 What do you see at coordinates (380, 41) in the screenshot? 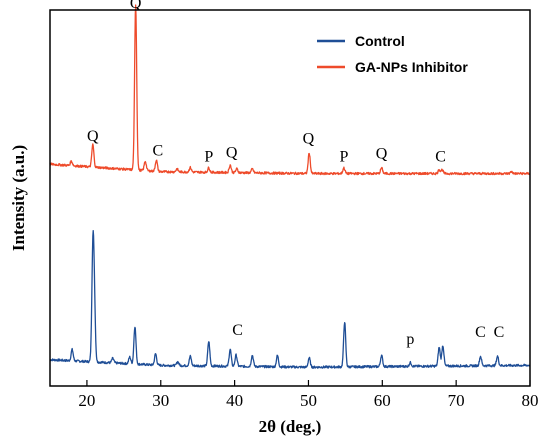
I see `legend-label-control: Control` at bounding box center [380, 41].